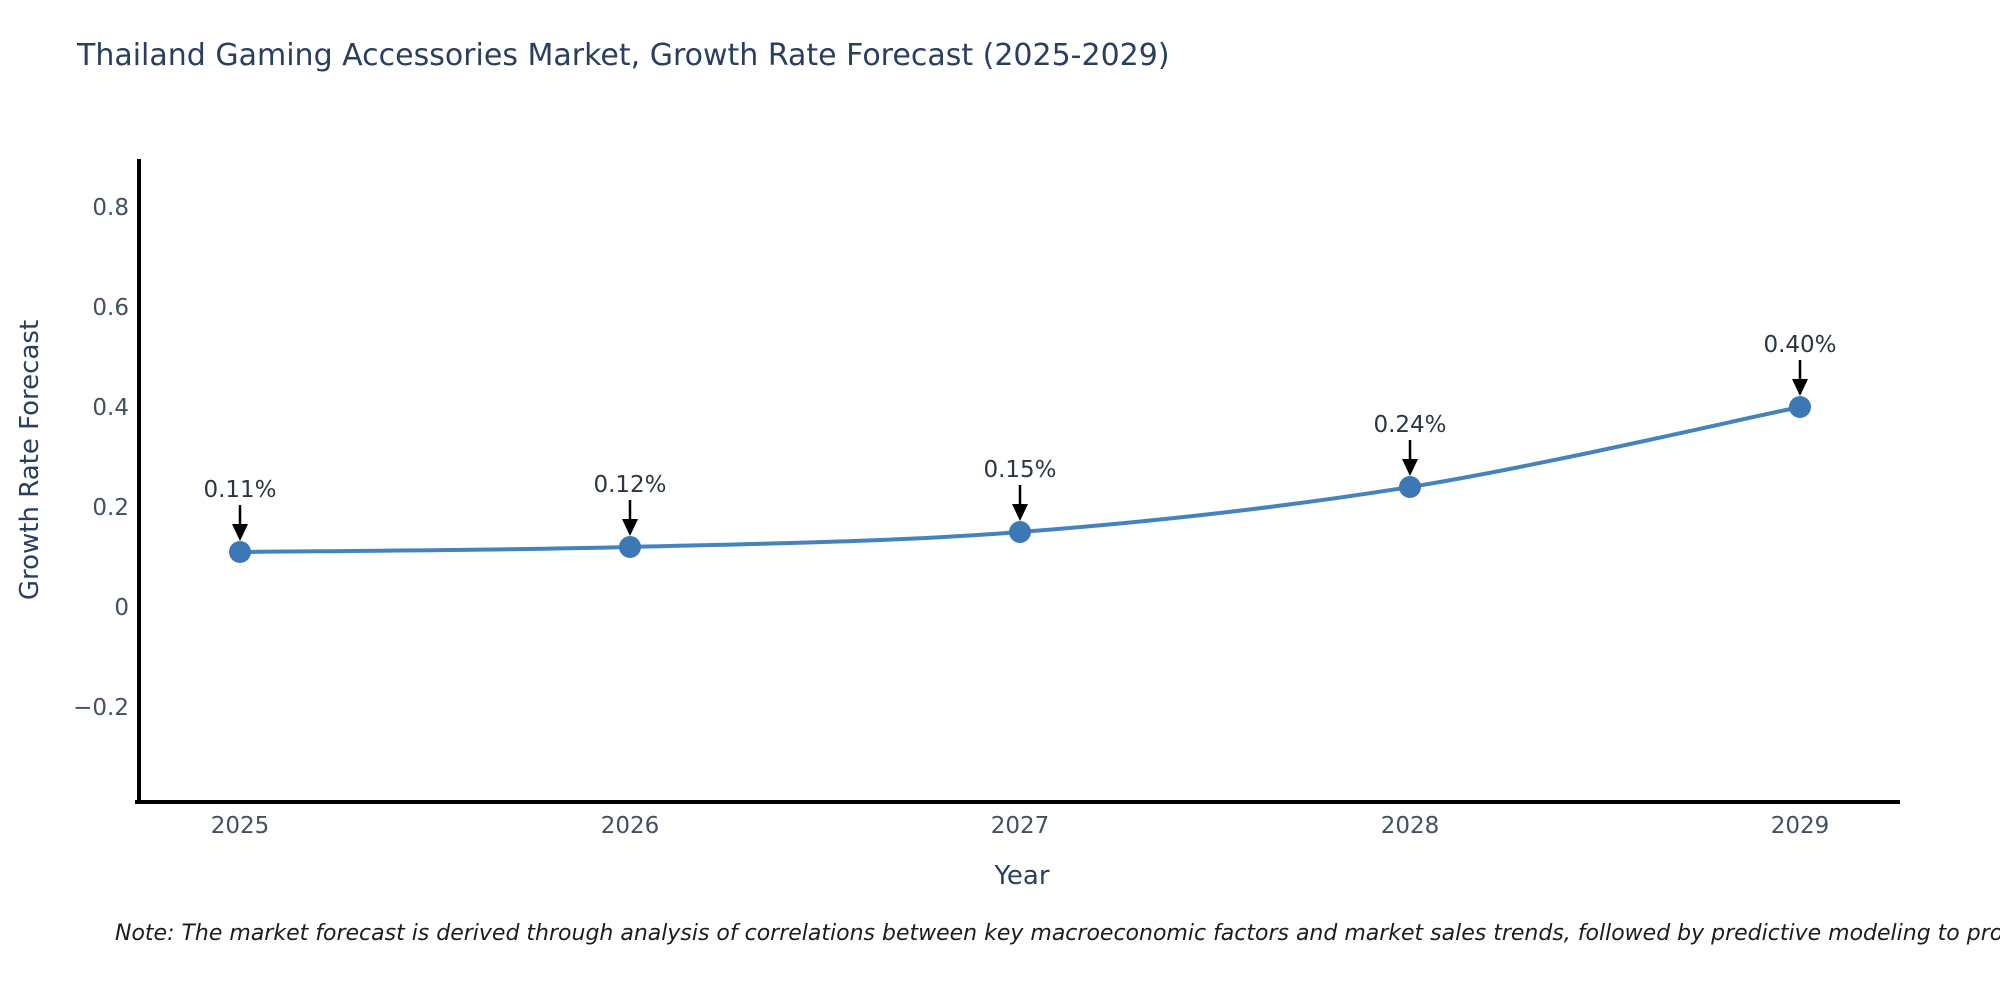 The height and width of the screenshot is (1000, 2000). Describe the element at coordinates (1019, 470) in the screenshot. I see `annotation-label: 0.15%` at that location.